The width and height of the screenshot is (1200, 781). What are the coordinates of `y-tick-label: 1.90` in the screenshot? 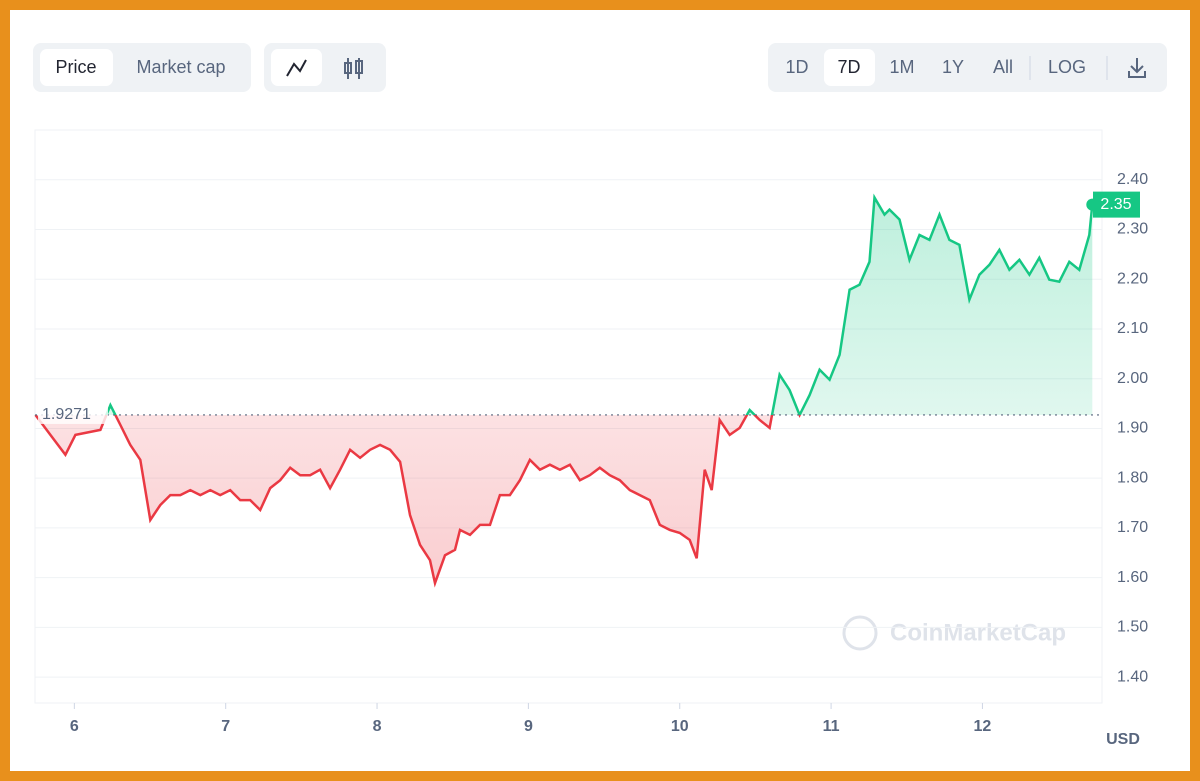 It's located at (1132, 428).